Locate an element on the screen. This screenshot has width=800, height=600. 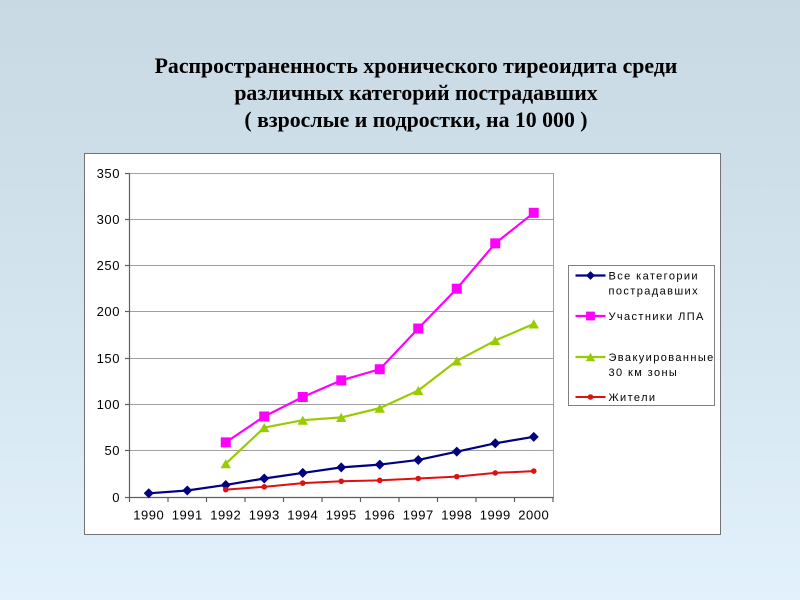
svg-text: 200 is located at coordinates (108, 311).